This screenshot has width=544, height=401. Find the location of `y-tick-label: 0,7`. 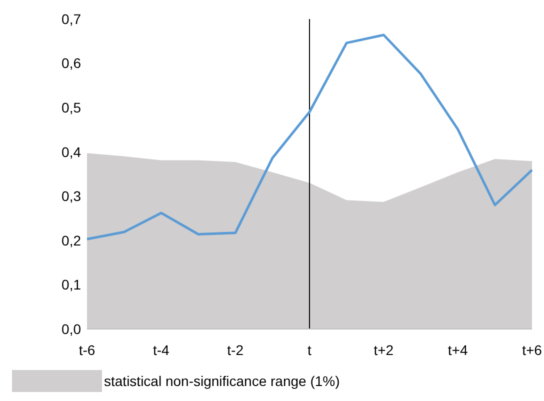

y-tick-label: 0,7 is located at coordinates (72, 18).